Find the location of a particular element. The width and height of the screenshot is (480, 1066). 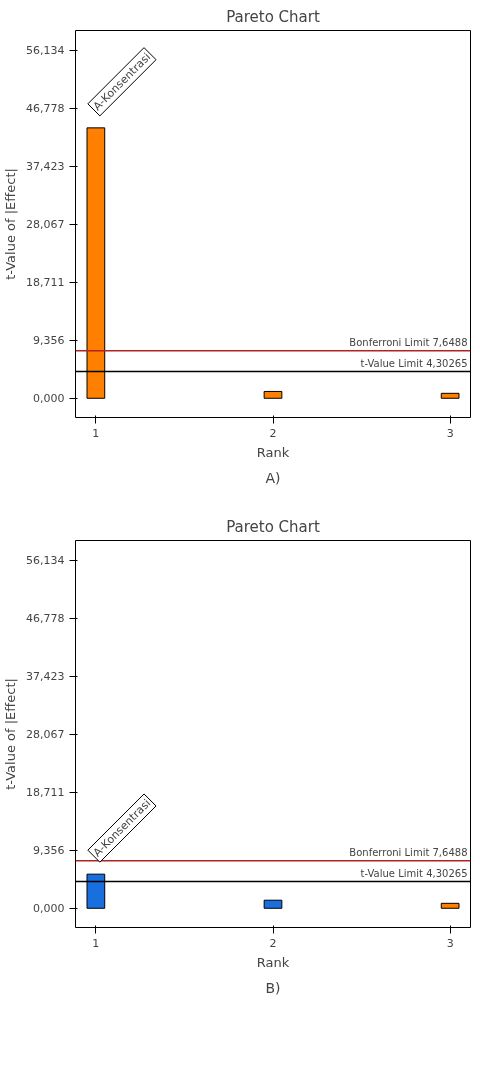

text: B) is located at coordinates (273, 987).